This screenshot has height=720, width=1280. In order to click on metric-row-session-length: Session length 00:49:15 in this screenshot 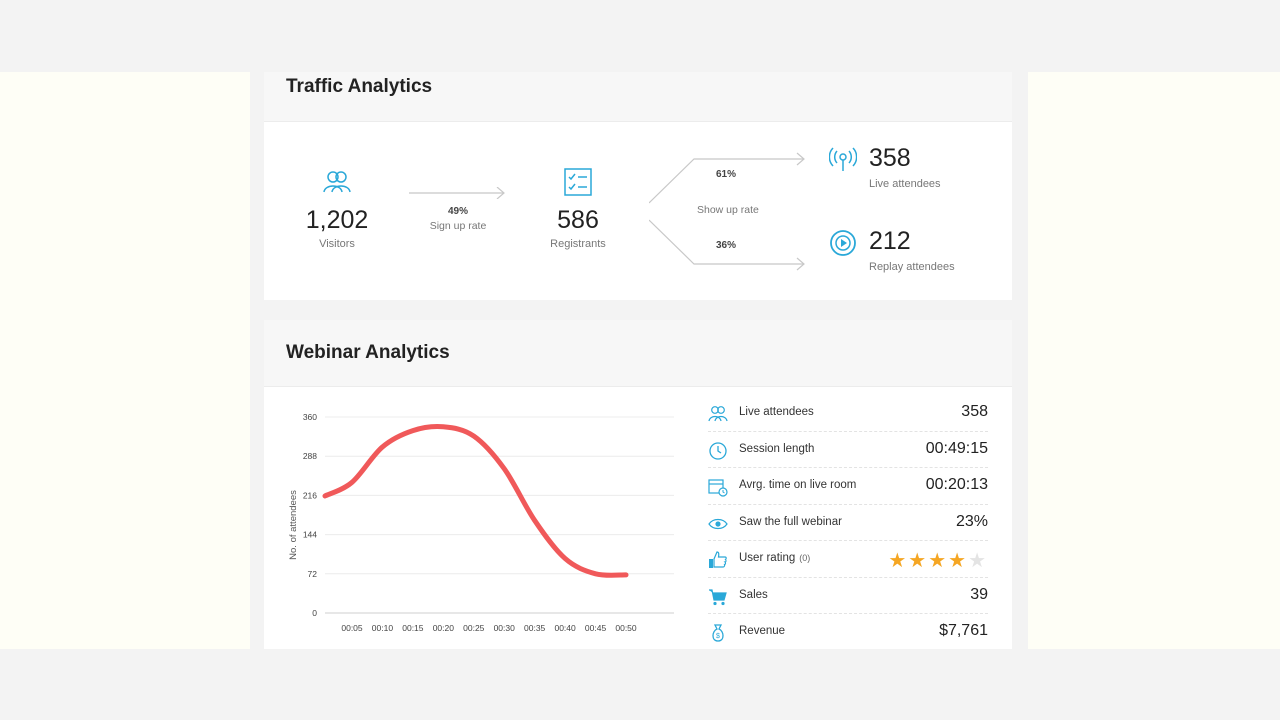, I will do `click(848, 450)`.